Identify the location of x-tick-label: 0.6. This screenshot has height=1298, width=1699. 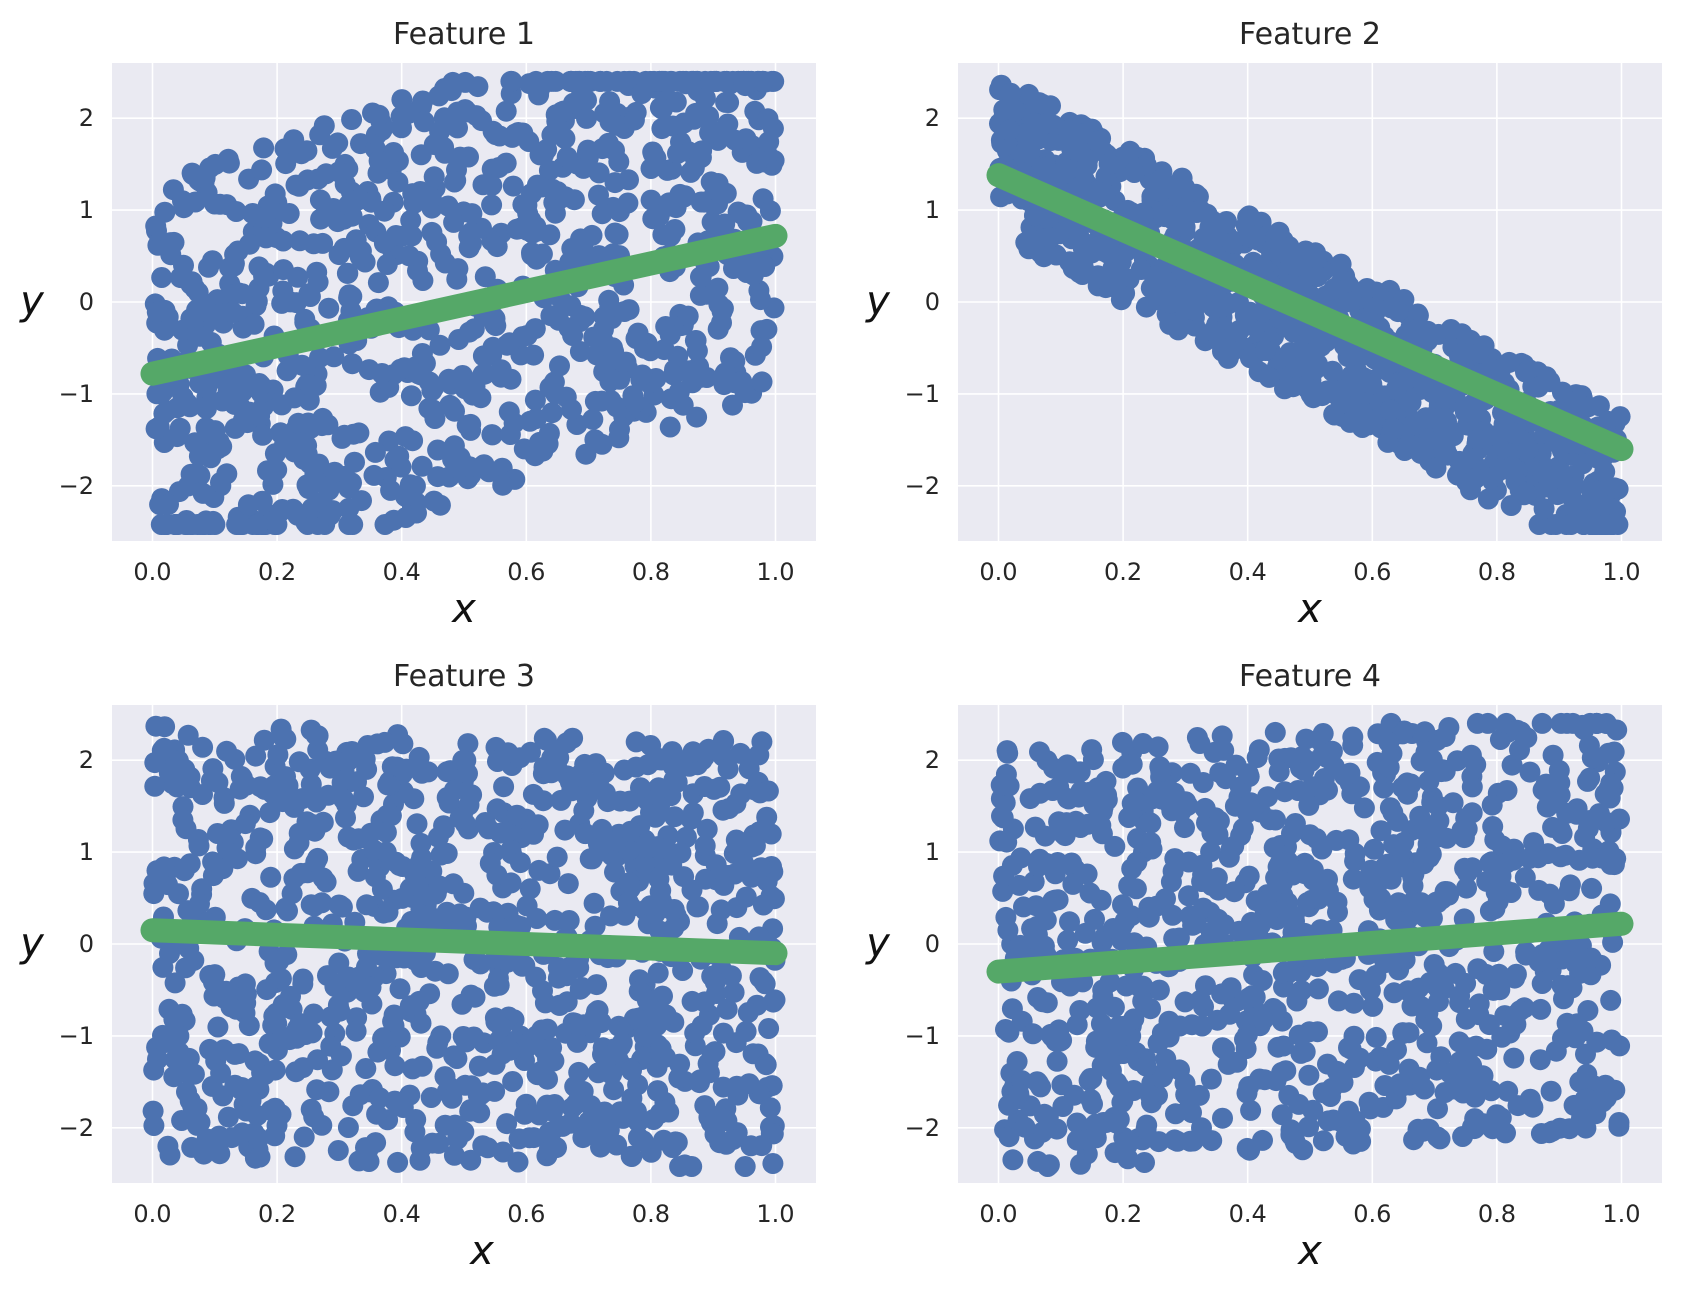
(526, 1214).